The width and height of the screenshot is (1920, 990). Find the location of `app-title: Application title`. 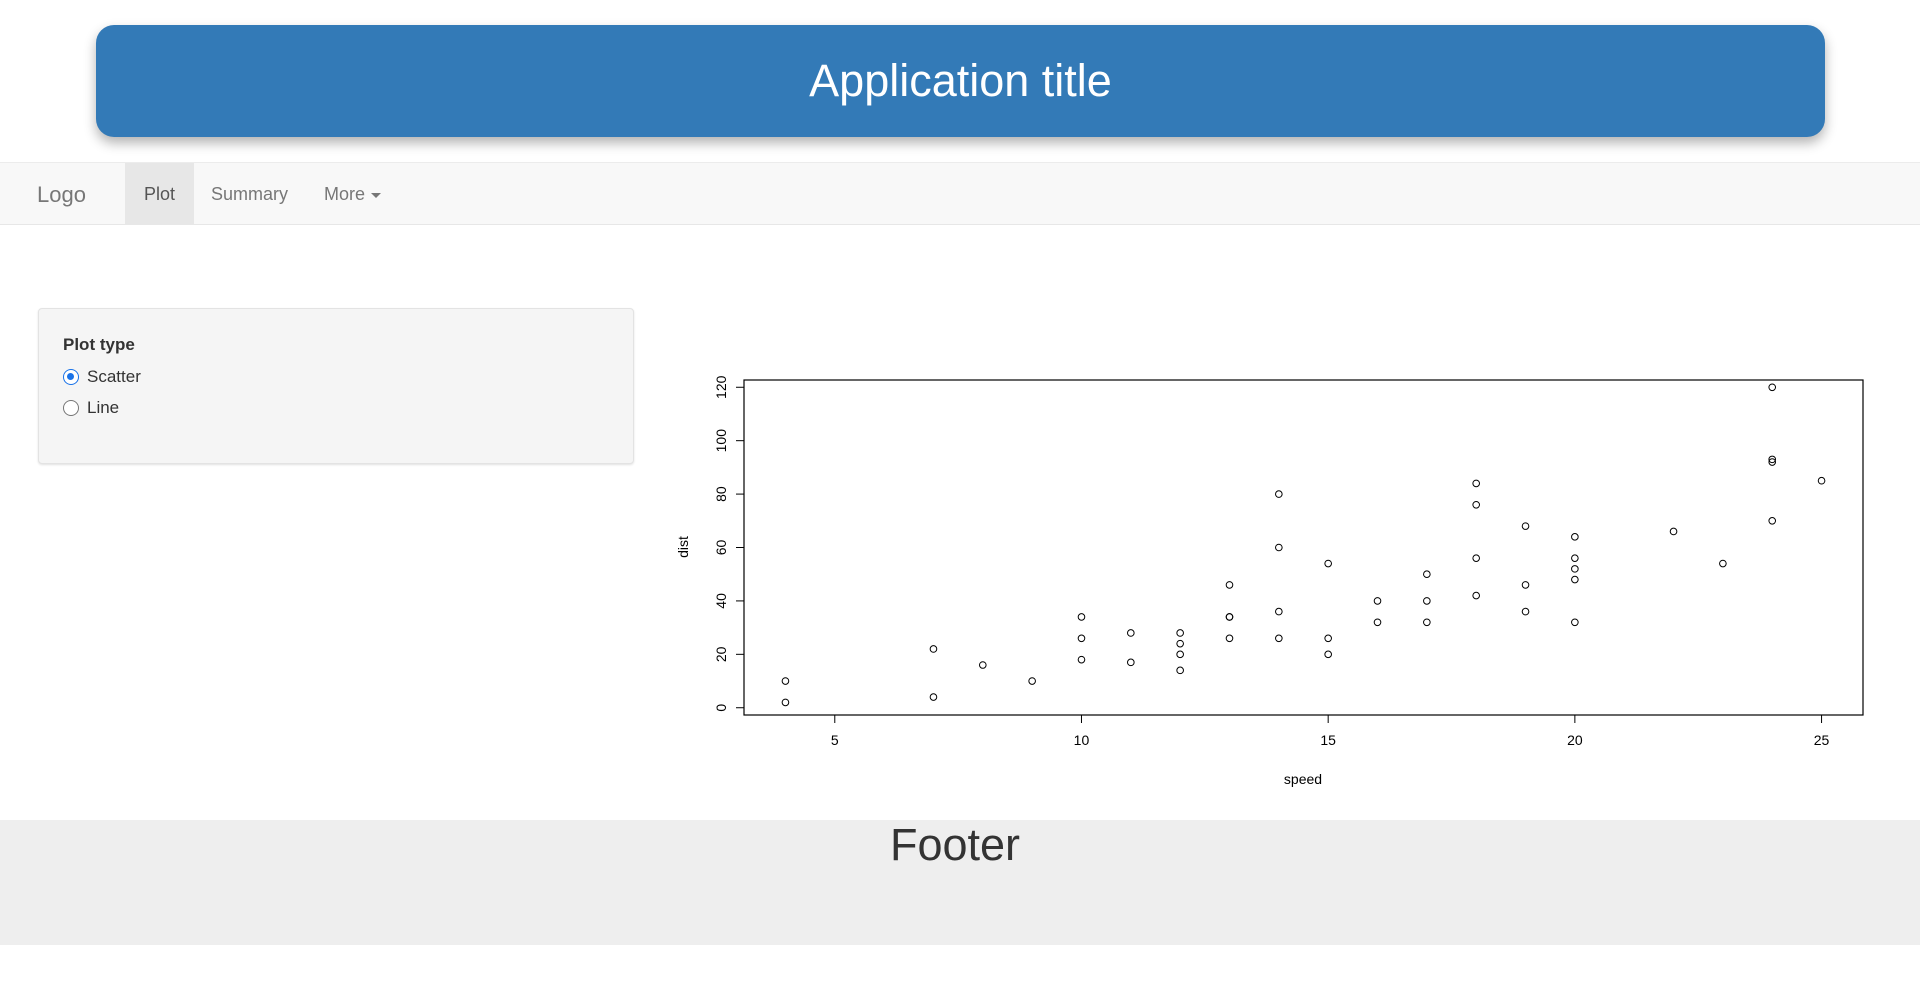

app-title: Application title is located at coordinates (960, 80).